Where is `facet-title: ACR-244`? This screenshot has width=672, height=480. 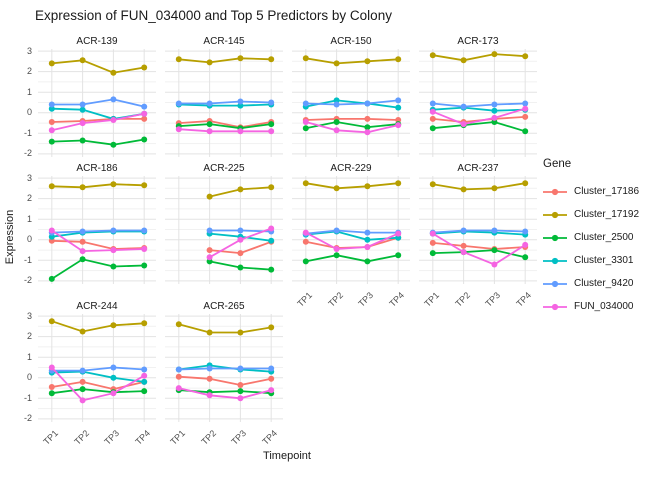 facet-title: ACR-244 is located at coordinates (97, 306).